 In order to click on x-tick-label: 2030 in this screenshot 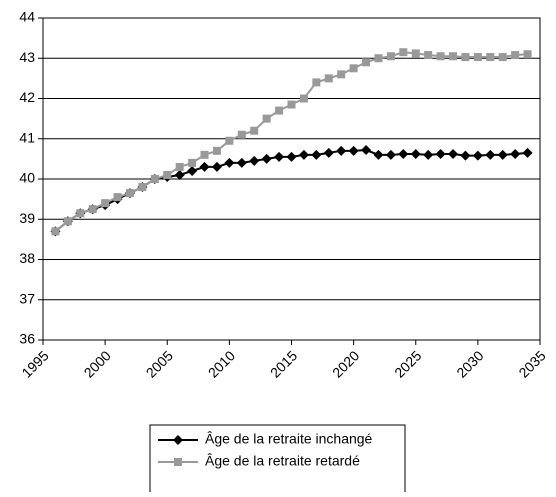, I will do `click(469, 363)`.